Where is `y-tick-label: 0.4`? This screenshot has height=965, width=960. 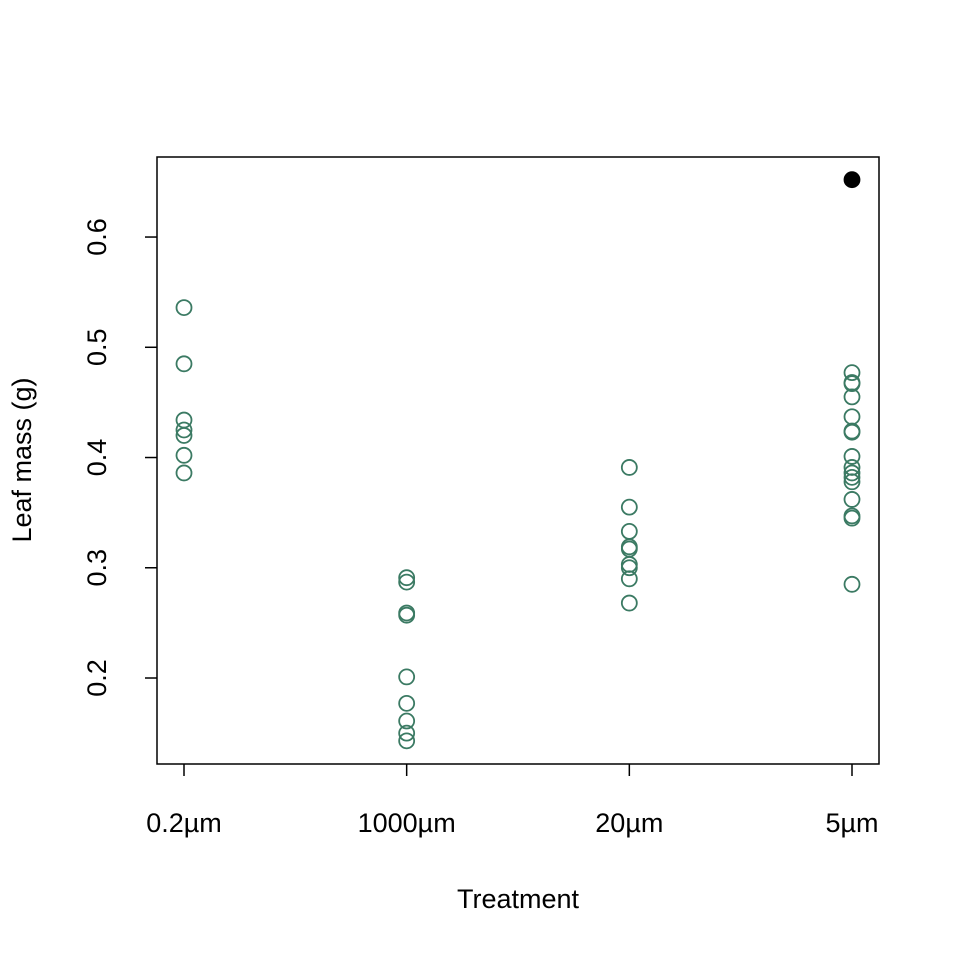
y-tick-label: 0.4 is located at coordinates (97, 458).